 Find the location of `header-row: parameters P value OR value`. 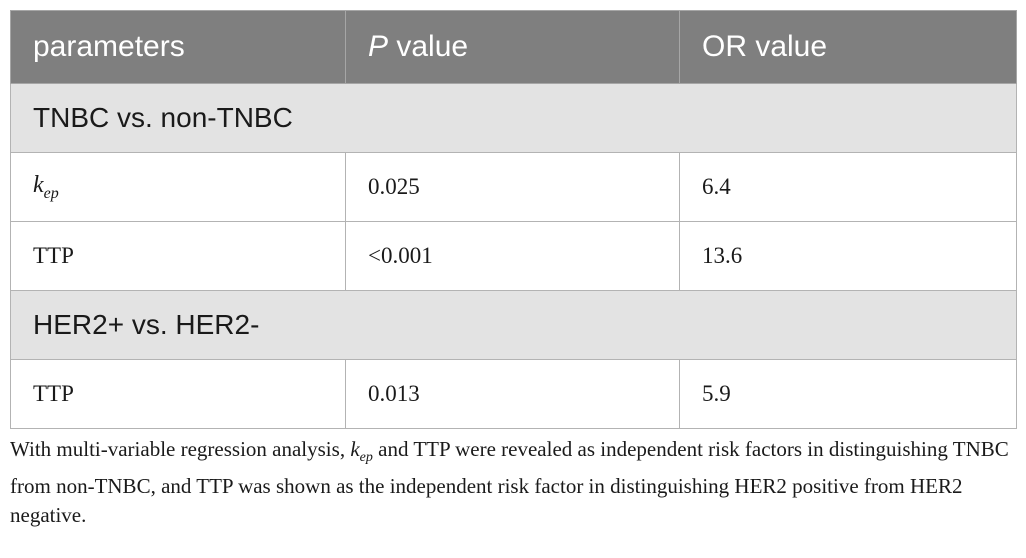

header-row: parameters P value OR value is located at coordinates (513, 47).